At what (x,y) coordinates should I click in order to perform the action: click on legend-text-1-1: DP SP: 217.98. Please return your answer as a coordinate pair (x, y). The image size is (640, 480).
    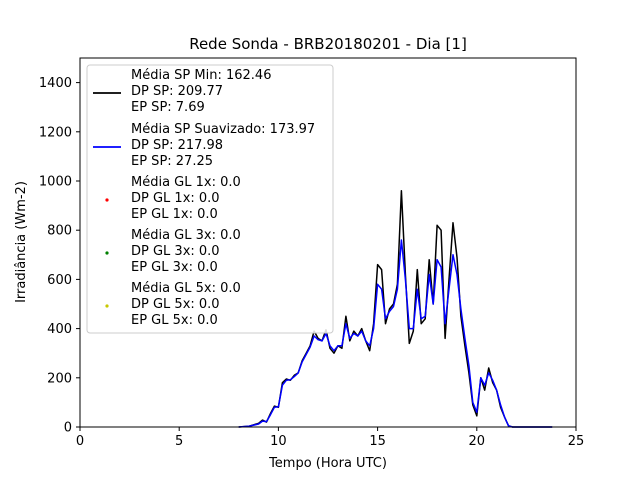
    Looking at the image, I should click on (177, 145).